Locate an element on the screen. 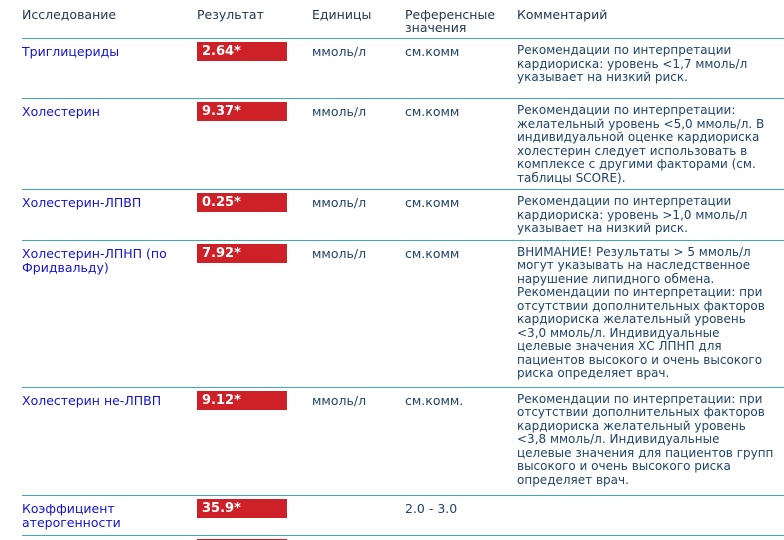  units-cell: пмоль/л is located at coordinates (358, 537).